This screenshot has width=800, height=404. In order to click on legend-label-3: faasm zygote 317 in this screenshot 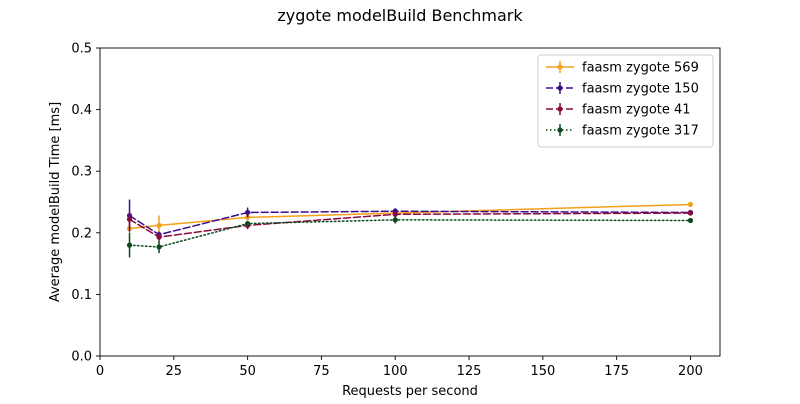, I will do `click(640, 131)`.